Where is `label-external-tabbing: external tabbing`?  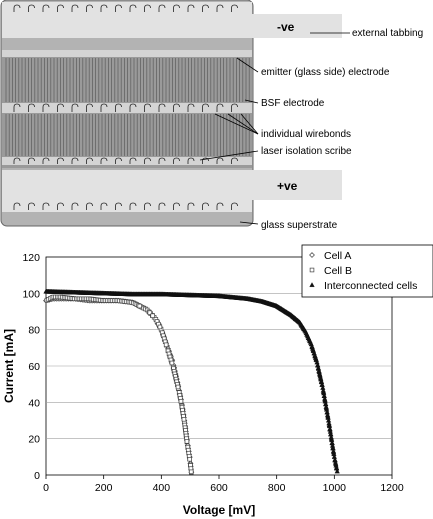 label-external-tabbing: external tabbing is located at coordinates (387, 33).